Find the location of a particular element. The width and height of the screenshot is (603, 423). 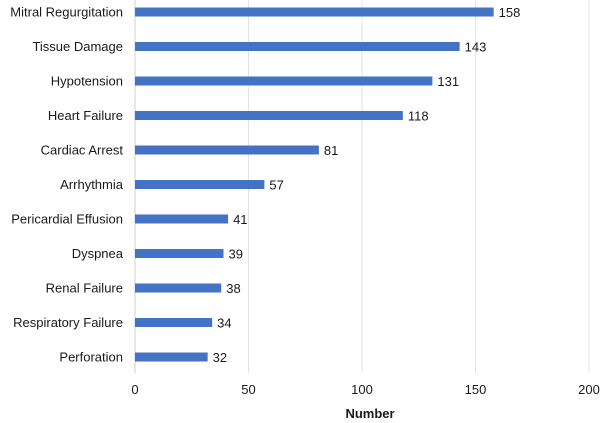

x-tick-label: 0 is located at coordinates (134, 389).